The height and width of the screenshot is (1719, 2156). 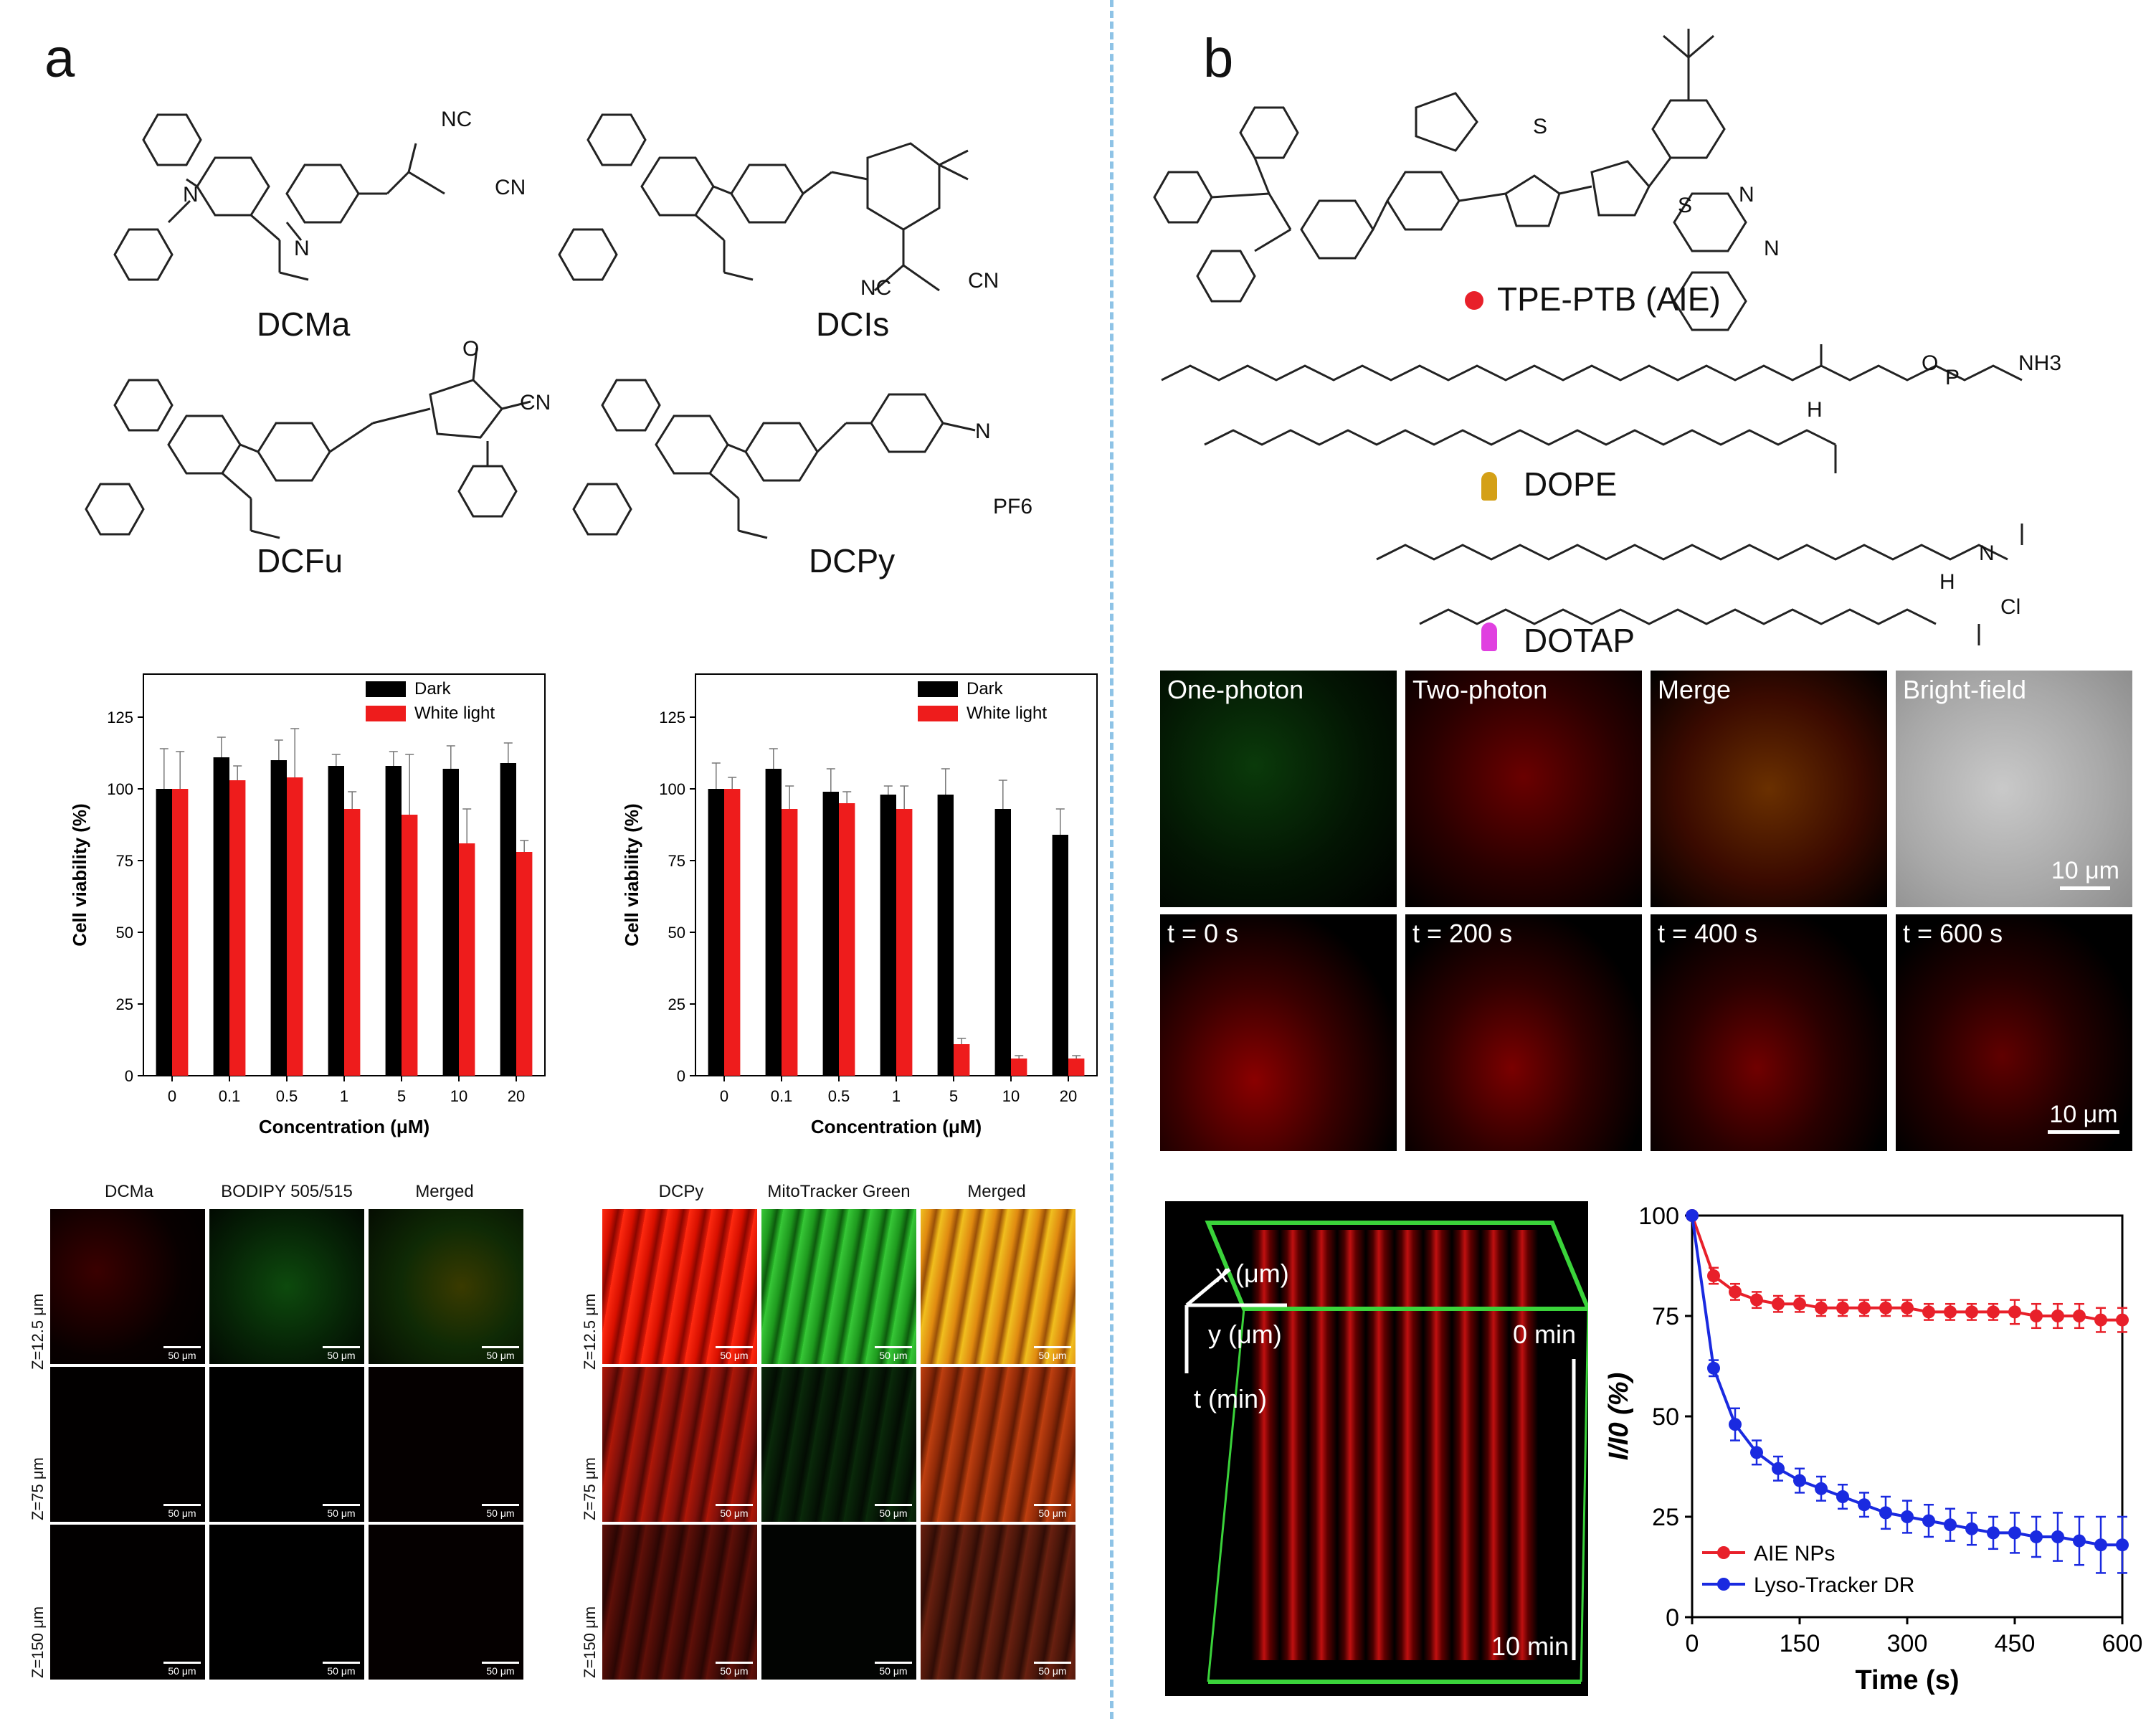 What do you see at coordinates (1666, 1316) in the screenshot?
I see `y-tick-label: 75` at bounding box center [1666, 1316].